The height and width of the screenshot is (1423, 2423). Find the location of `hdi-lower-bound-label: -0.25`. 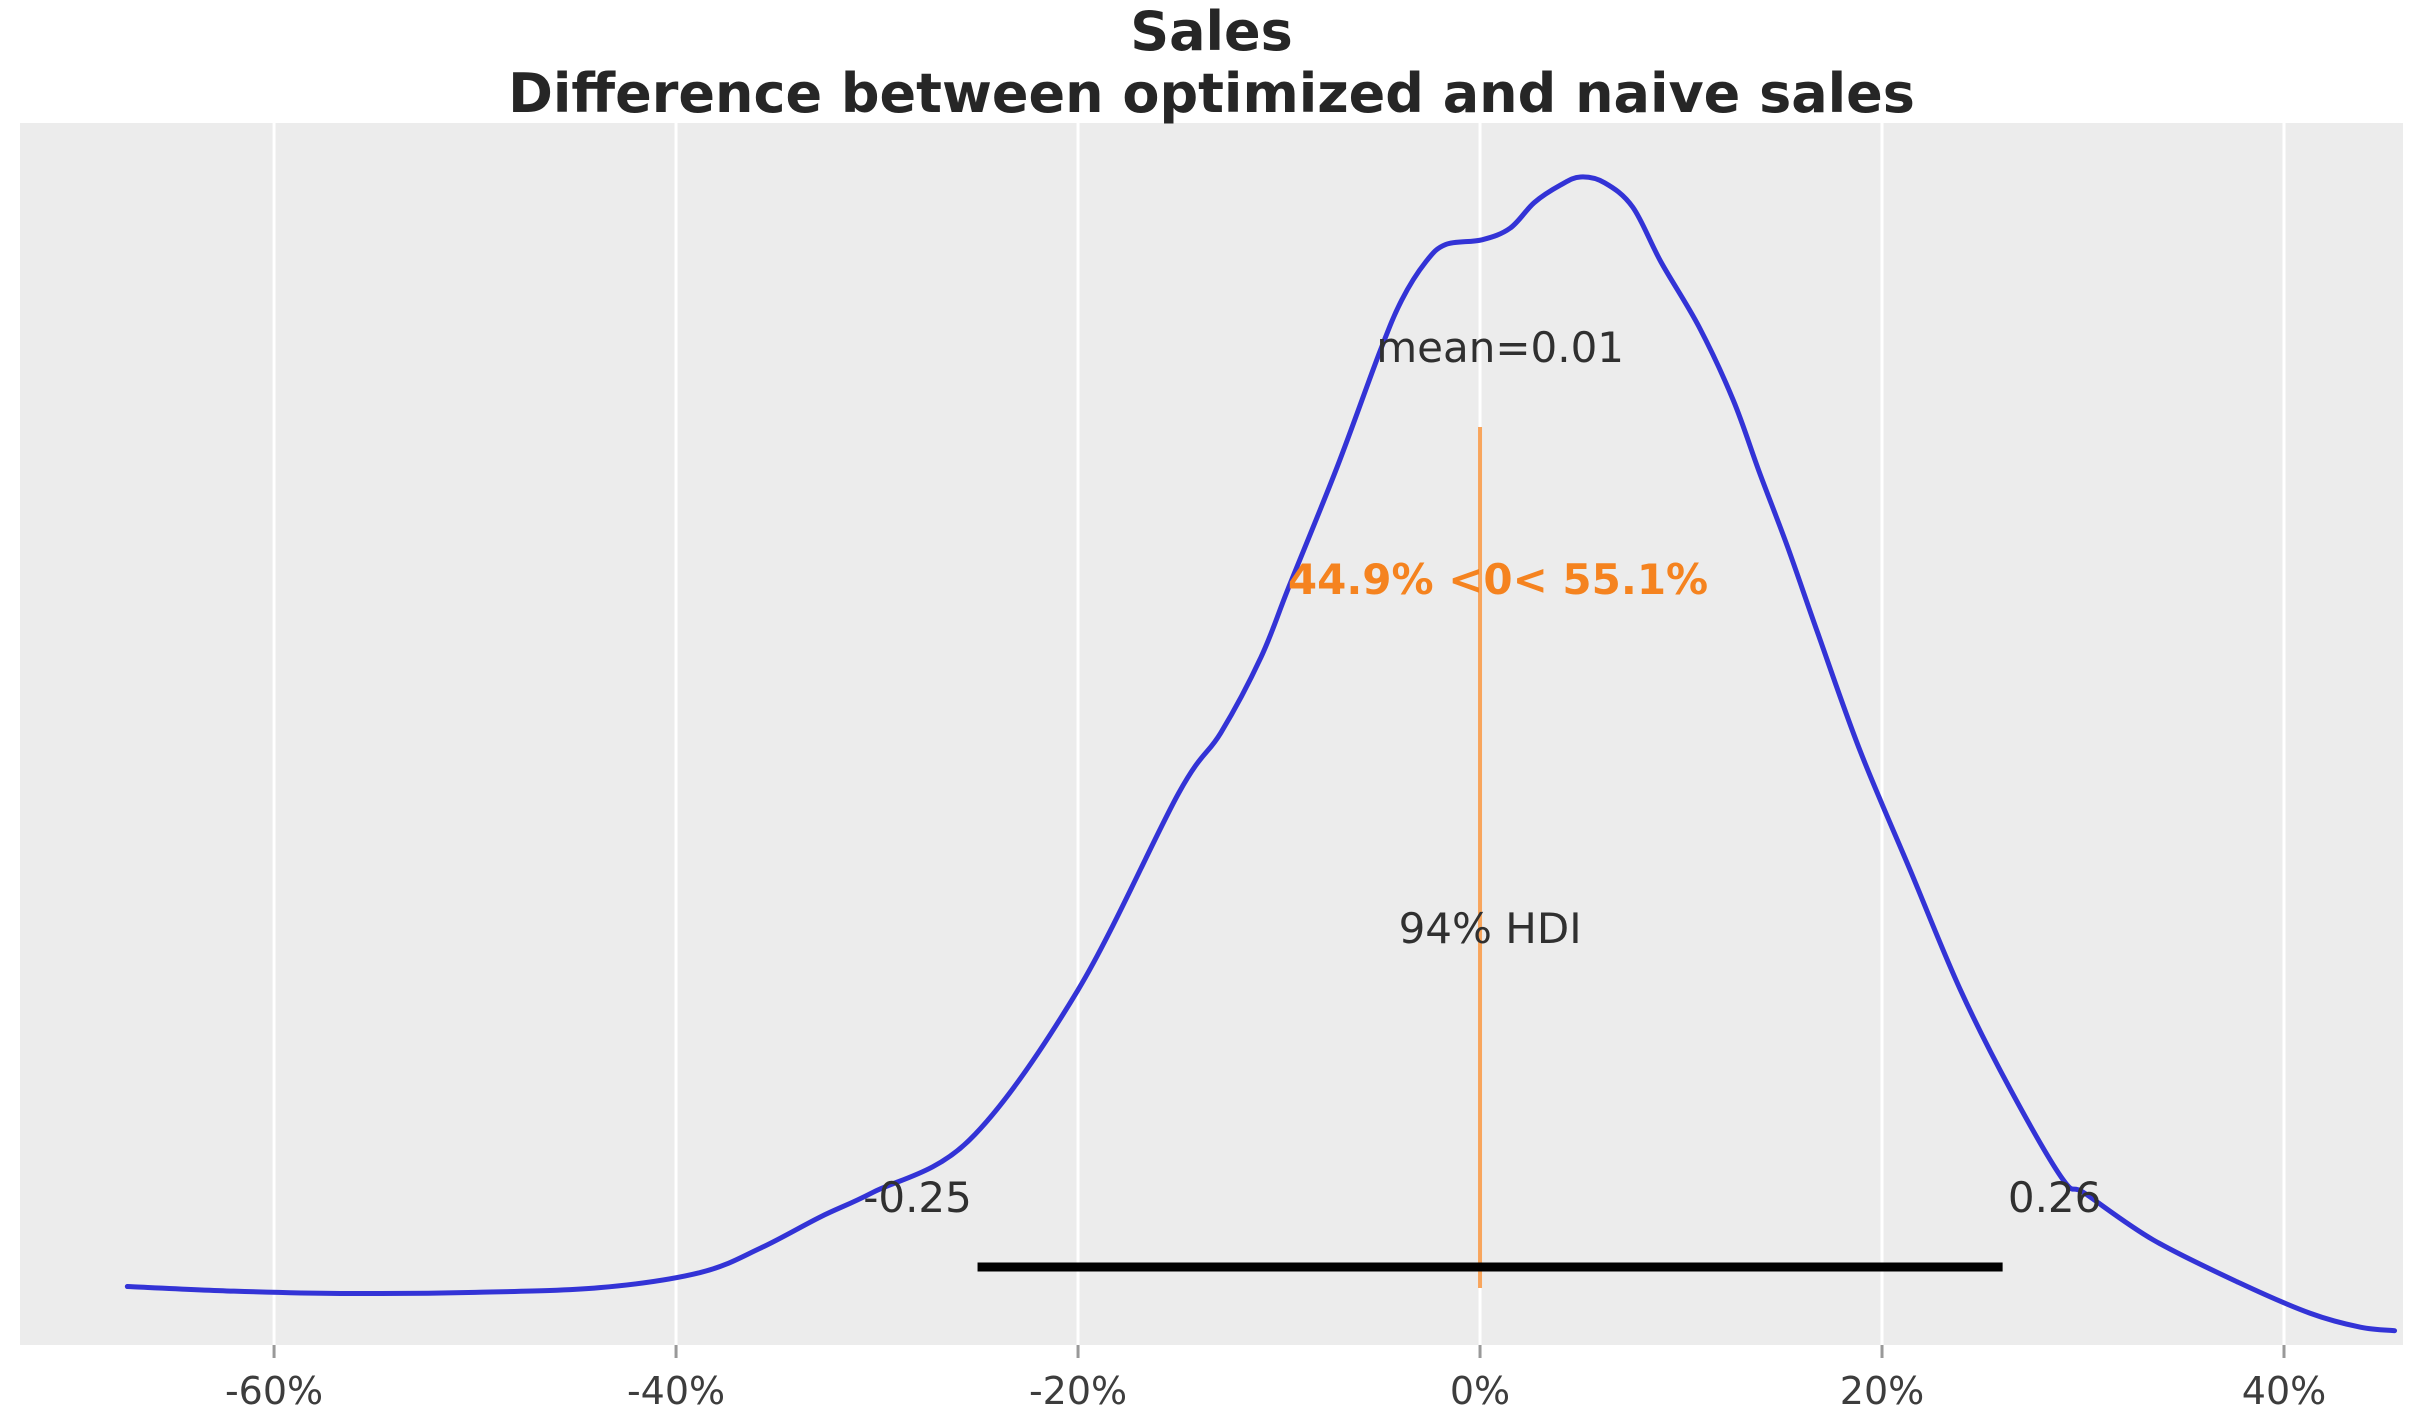

hdi-lower-bound-label: -0.25 is located at coordinates (917, 1197).